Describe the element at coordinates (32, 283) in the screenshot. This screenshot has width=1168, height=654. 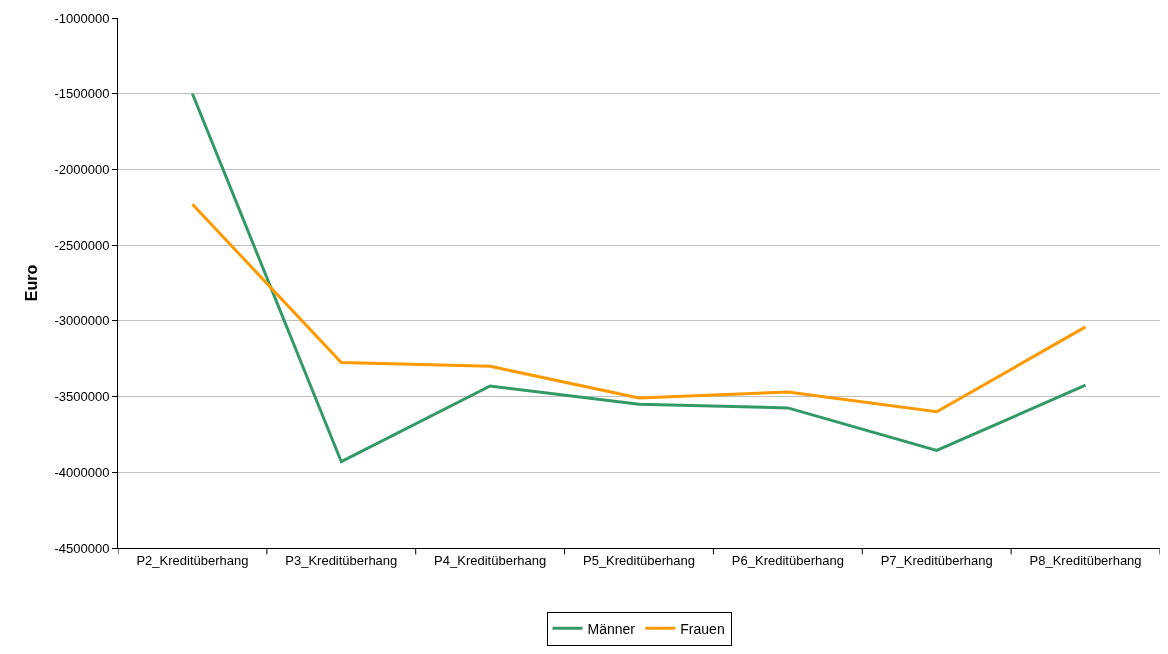
I see `y-axis-title: Euro` at that location.